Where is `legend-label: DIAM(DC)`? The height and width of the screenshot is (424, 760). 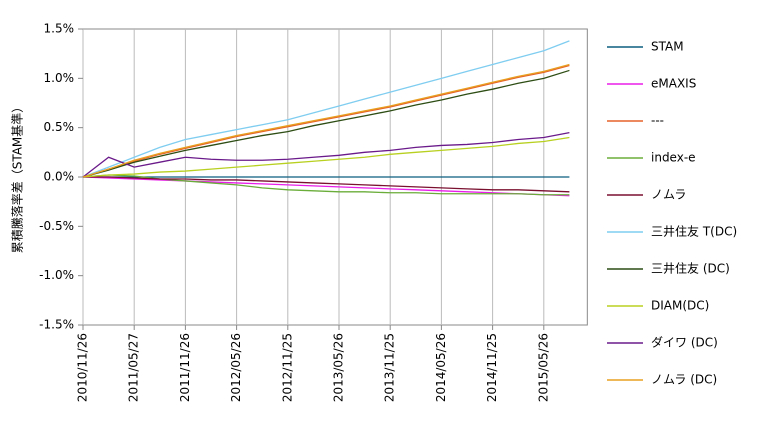
legend-label: DIAM(DC) is located at coordinates (680, 306).